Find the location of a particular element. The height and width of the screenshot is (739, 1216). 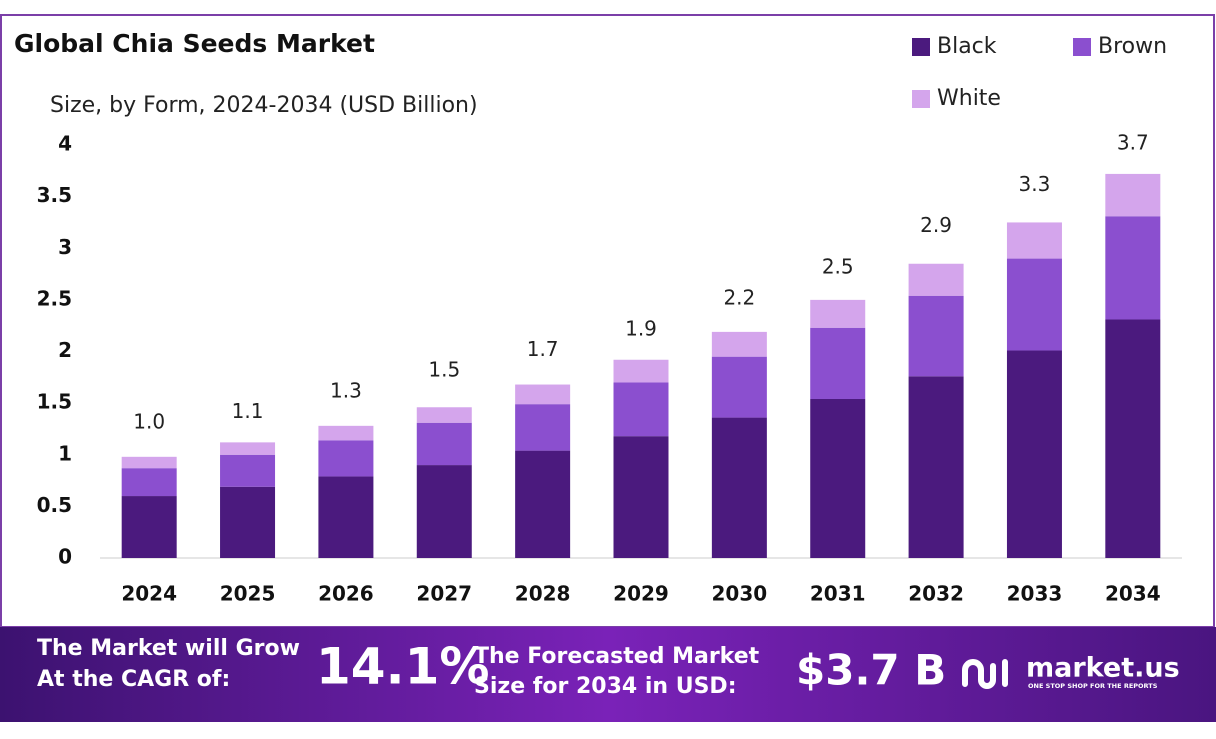

chart-title: Global Chia Seeds Market is located at coordinates (194, 43).